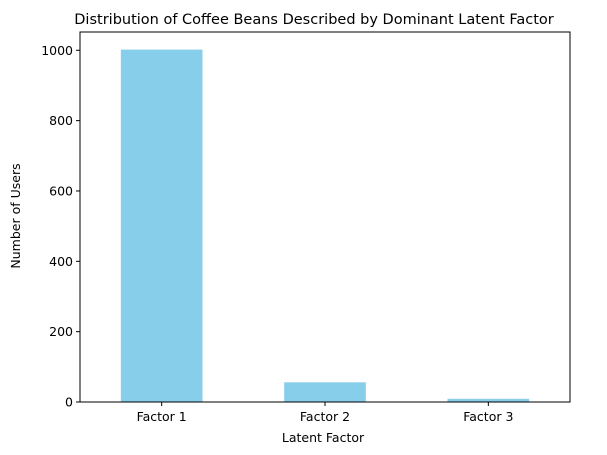  What do you see at coordinates (61, 120) in the screenshot?
I see `y-tick-label: 800` at bounding box center [61, 120].